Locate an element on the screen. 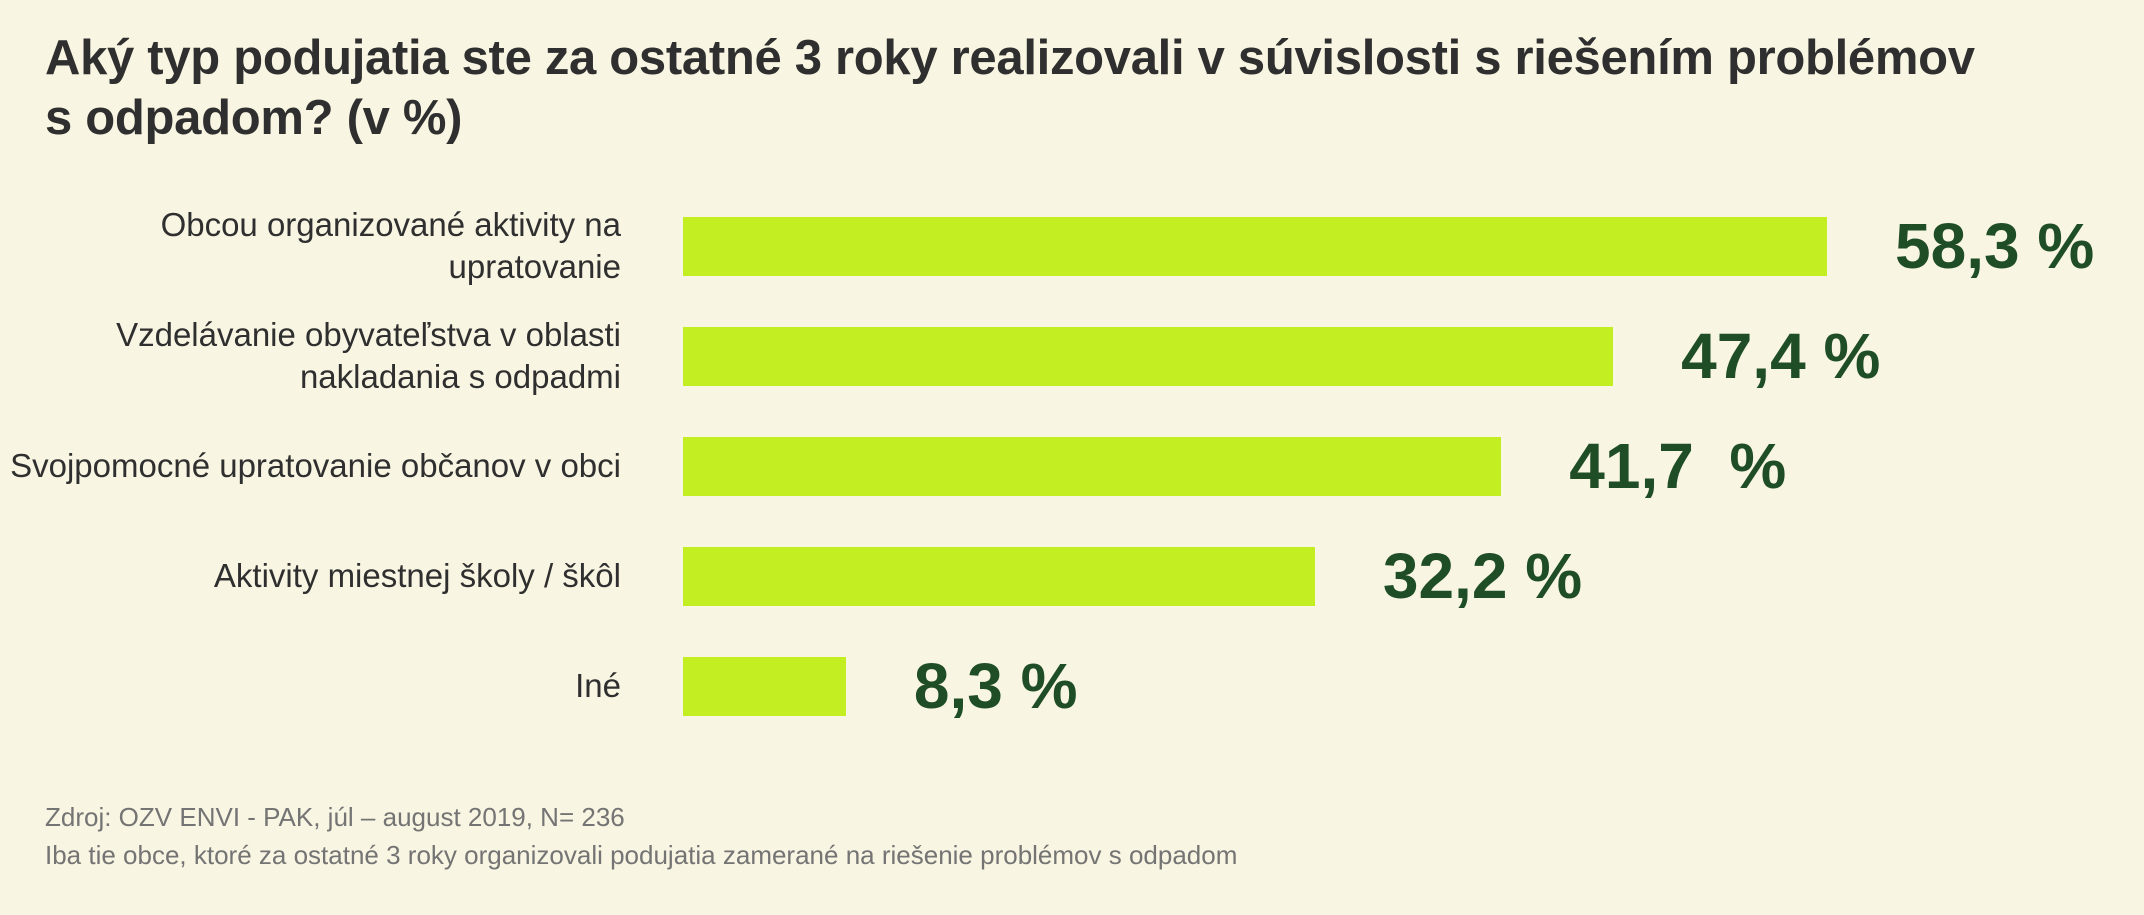 The height and width of the screenshot is (915, 2144). category-label: Iné is located at coordinates (598, 685).